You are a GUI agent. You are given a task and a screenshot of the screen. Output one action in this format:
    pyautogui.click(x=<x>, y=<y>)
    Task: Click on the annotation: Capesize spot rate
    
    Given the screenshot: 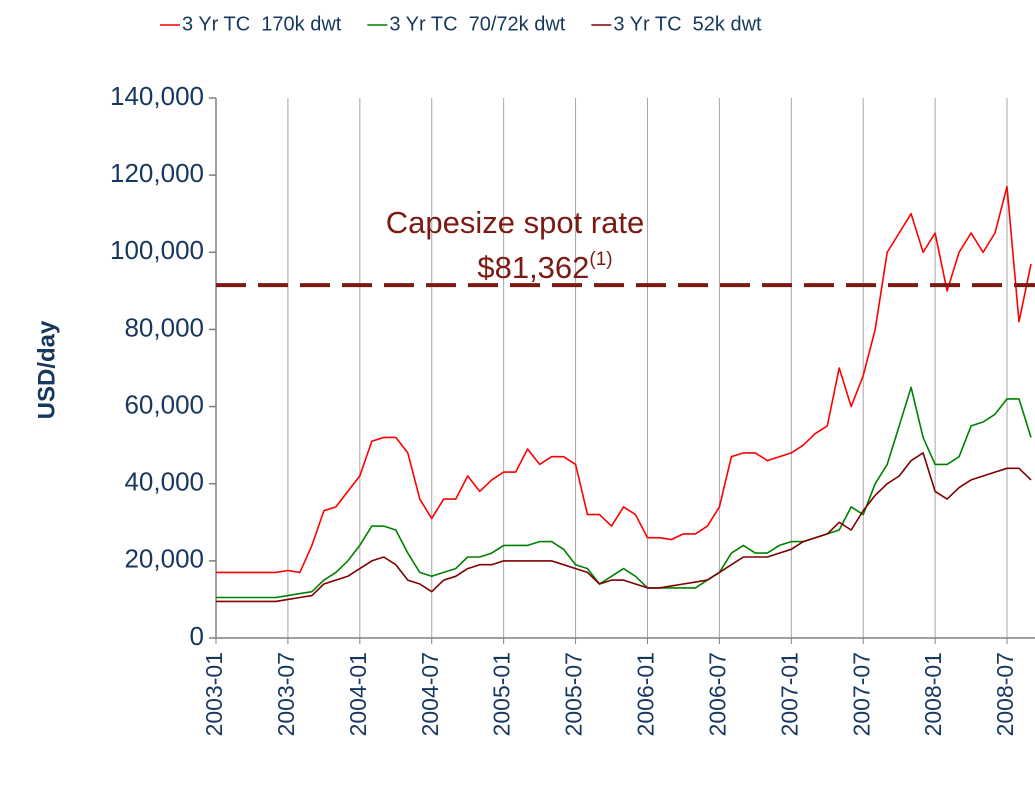 What is the action you would take?
    pyautogui.click(x=515, y=222)
    